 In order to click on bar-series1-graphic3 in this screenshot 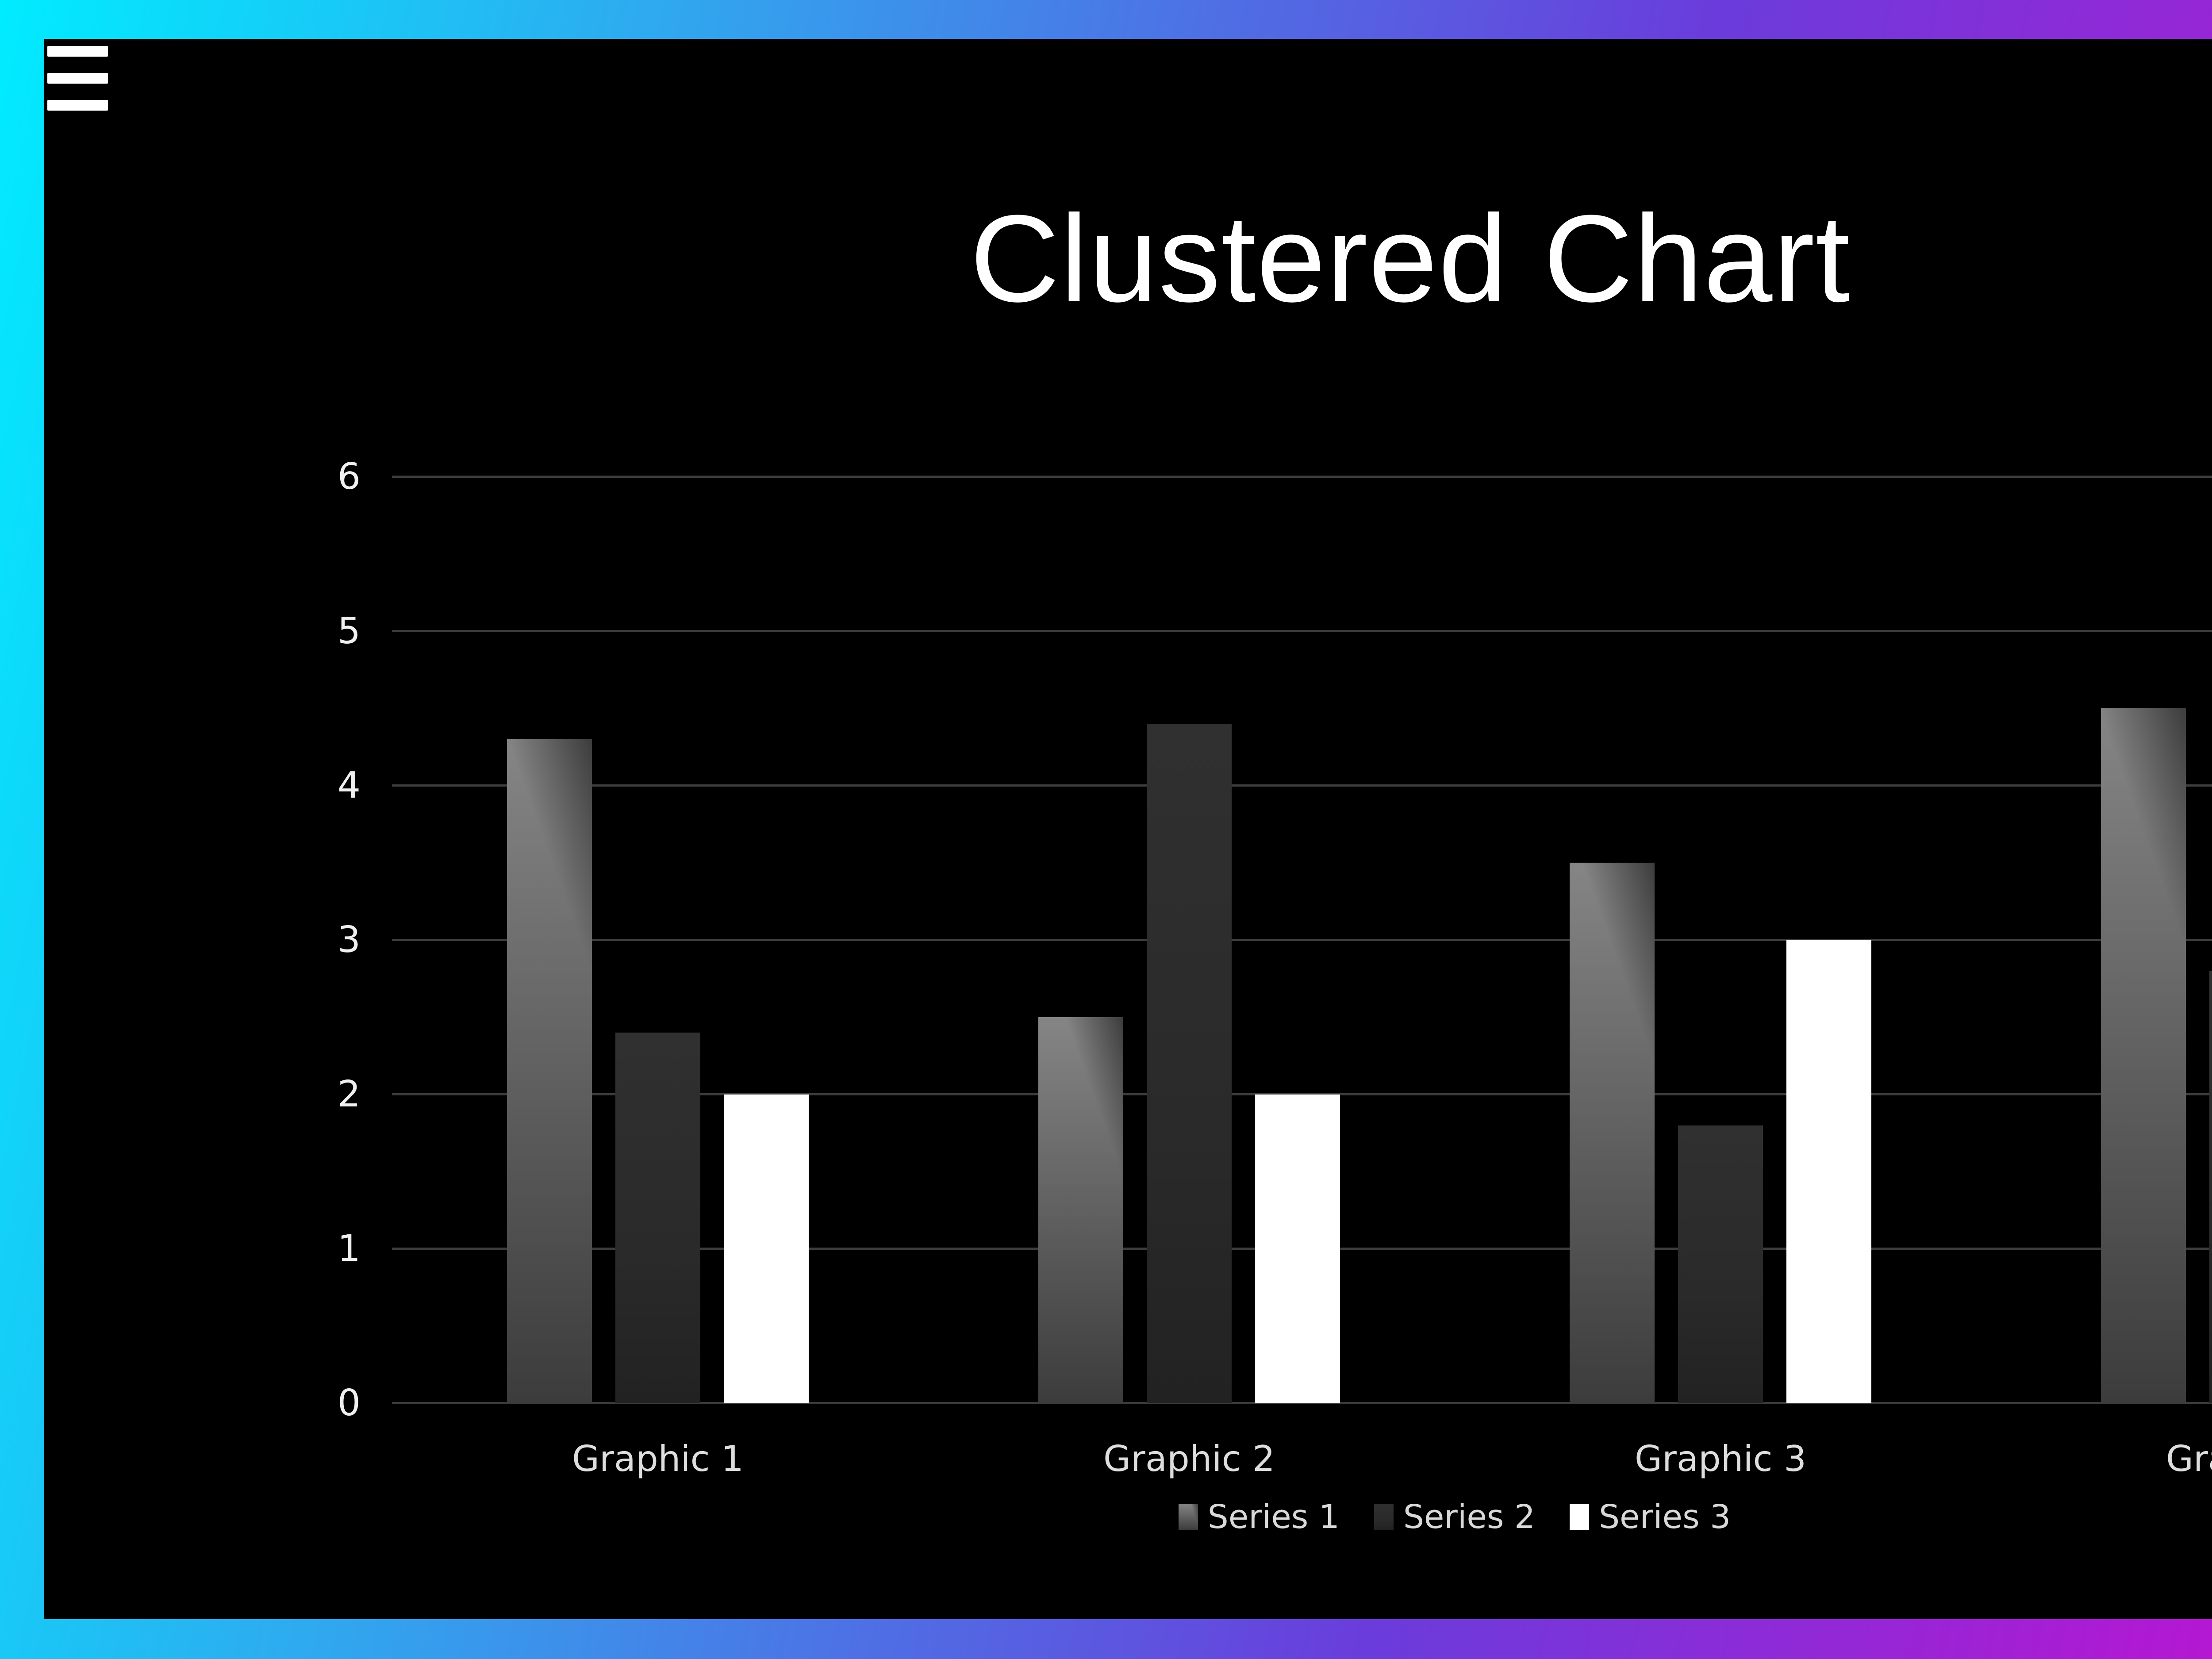, I will do `click(1613, 1133)`.